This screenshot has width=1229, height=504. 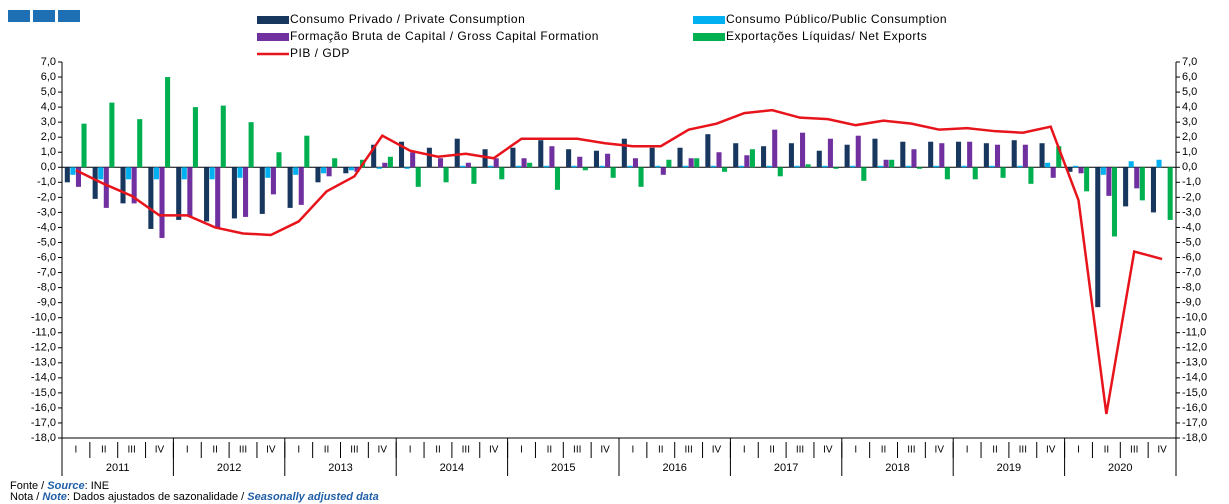 I want to click on y-tick-label: -2,0, so click(x=46, y=197).